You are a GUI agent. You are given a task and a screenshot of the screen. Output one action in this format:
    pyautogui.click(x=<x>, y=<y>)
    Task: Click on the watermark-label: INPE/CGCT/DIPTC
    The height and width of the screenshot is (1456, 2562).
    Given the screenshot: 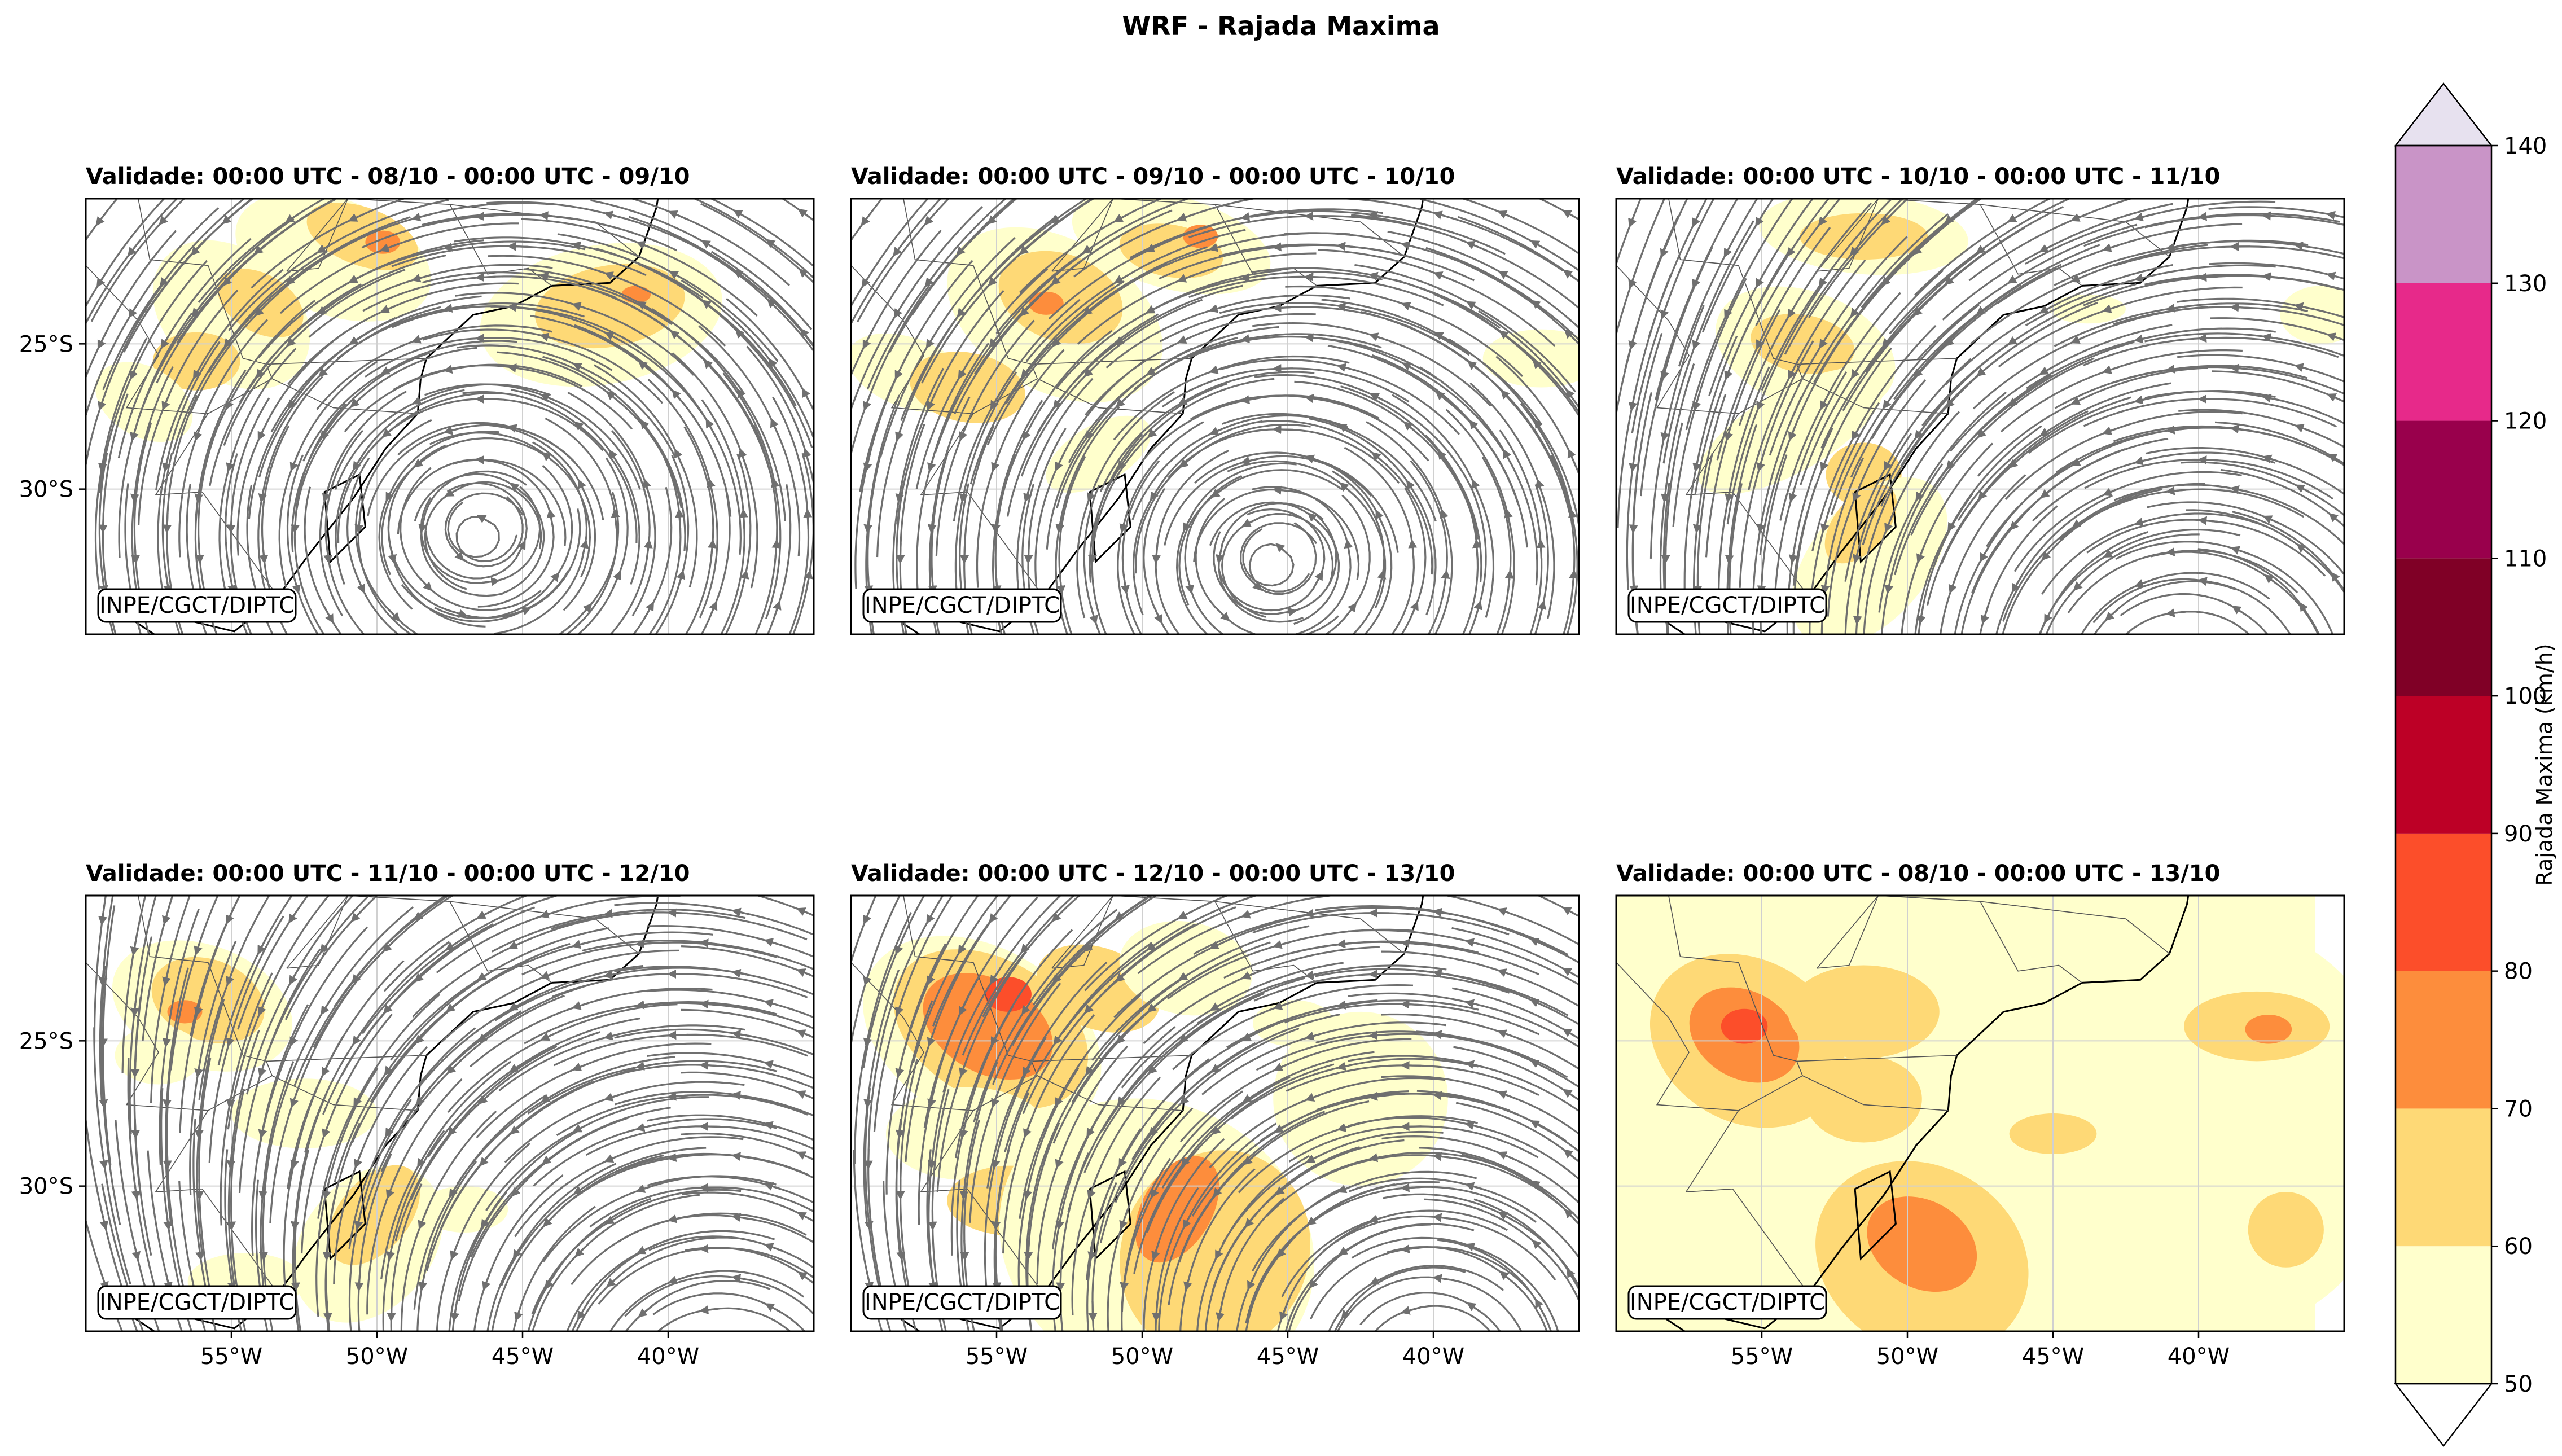 What is the action you would take?
    pyautogui.click(x=1727, y=606)
    